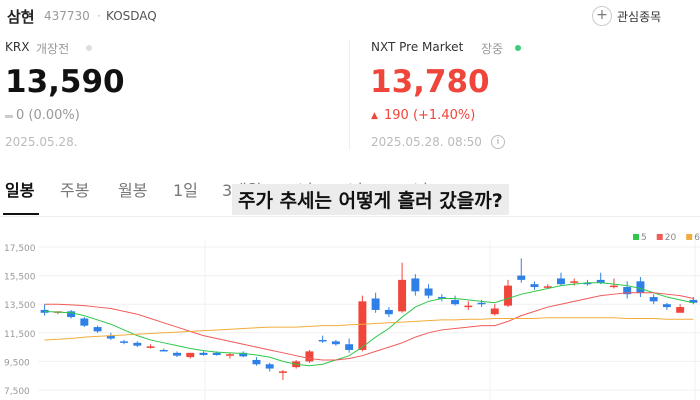 The height and width of the screenshot is (400, 700). What do you see at coordinates (131, 16) in the screenshot?
I see `market: KOSDAQ` at bounding box center [131, 16].